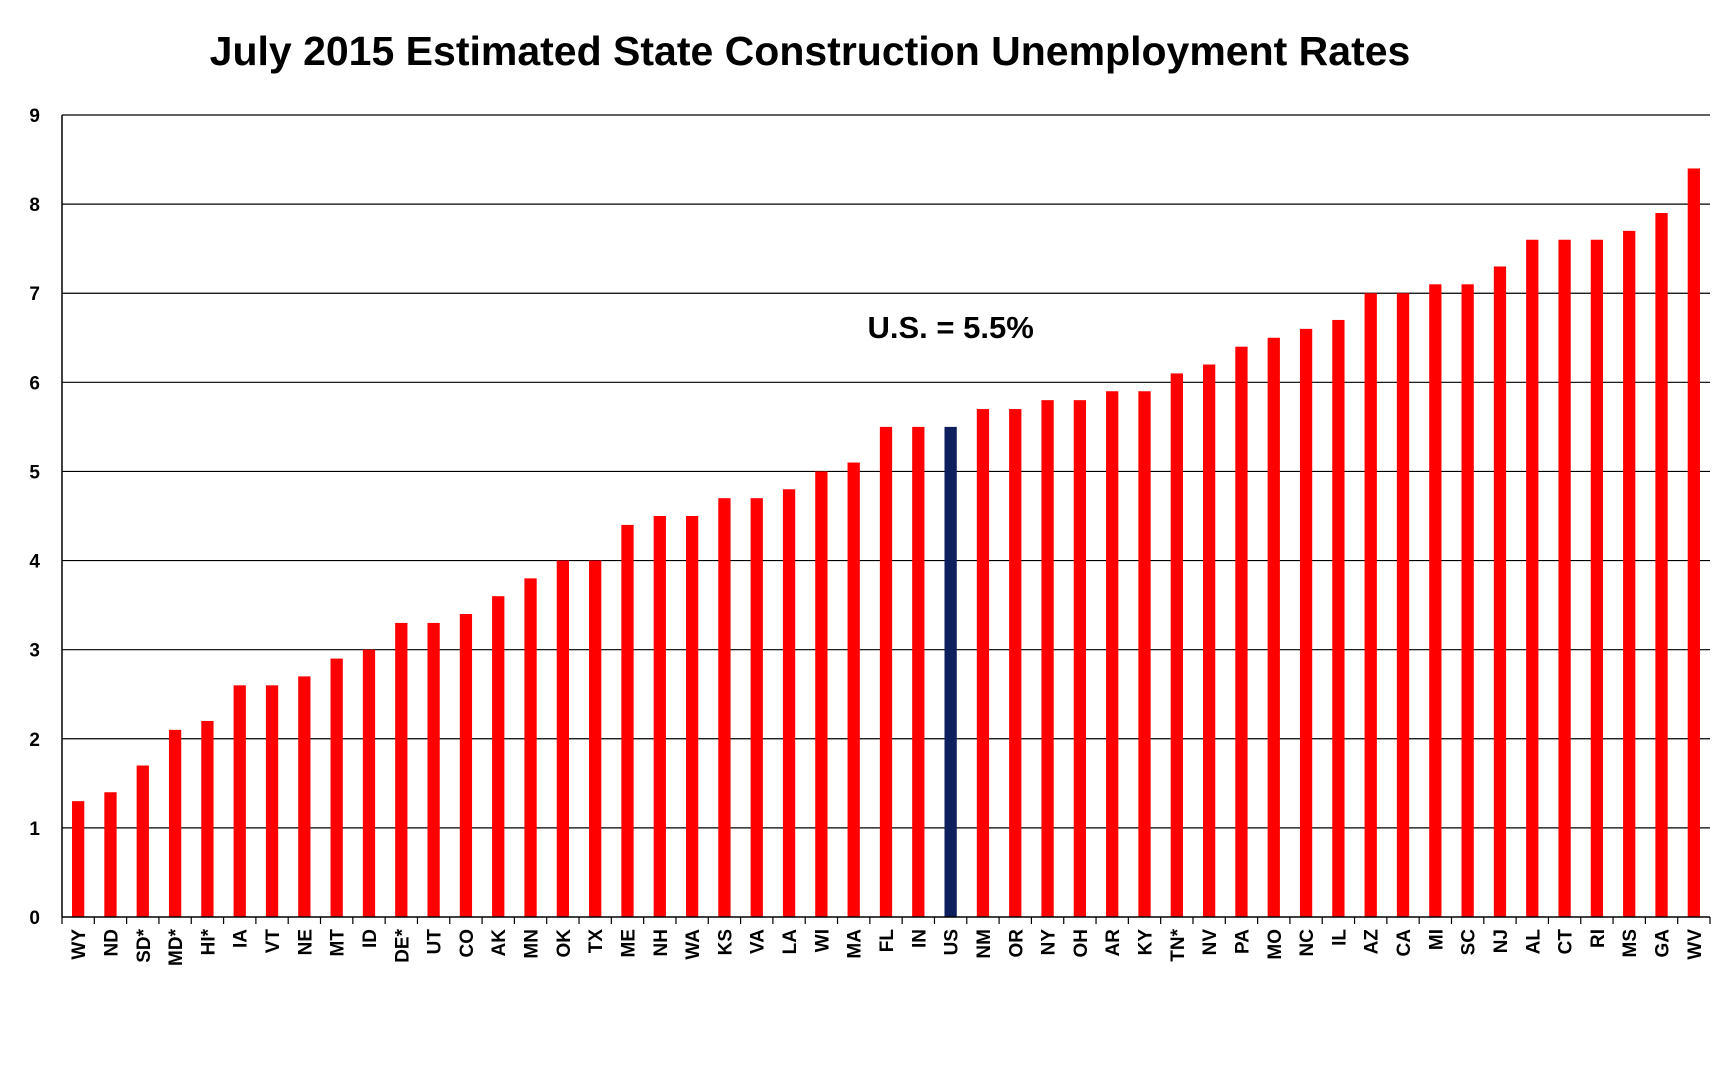  Describe the element at coordinates (1403, 605) in the screenshot. I see `bar-ca` at that location.